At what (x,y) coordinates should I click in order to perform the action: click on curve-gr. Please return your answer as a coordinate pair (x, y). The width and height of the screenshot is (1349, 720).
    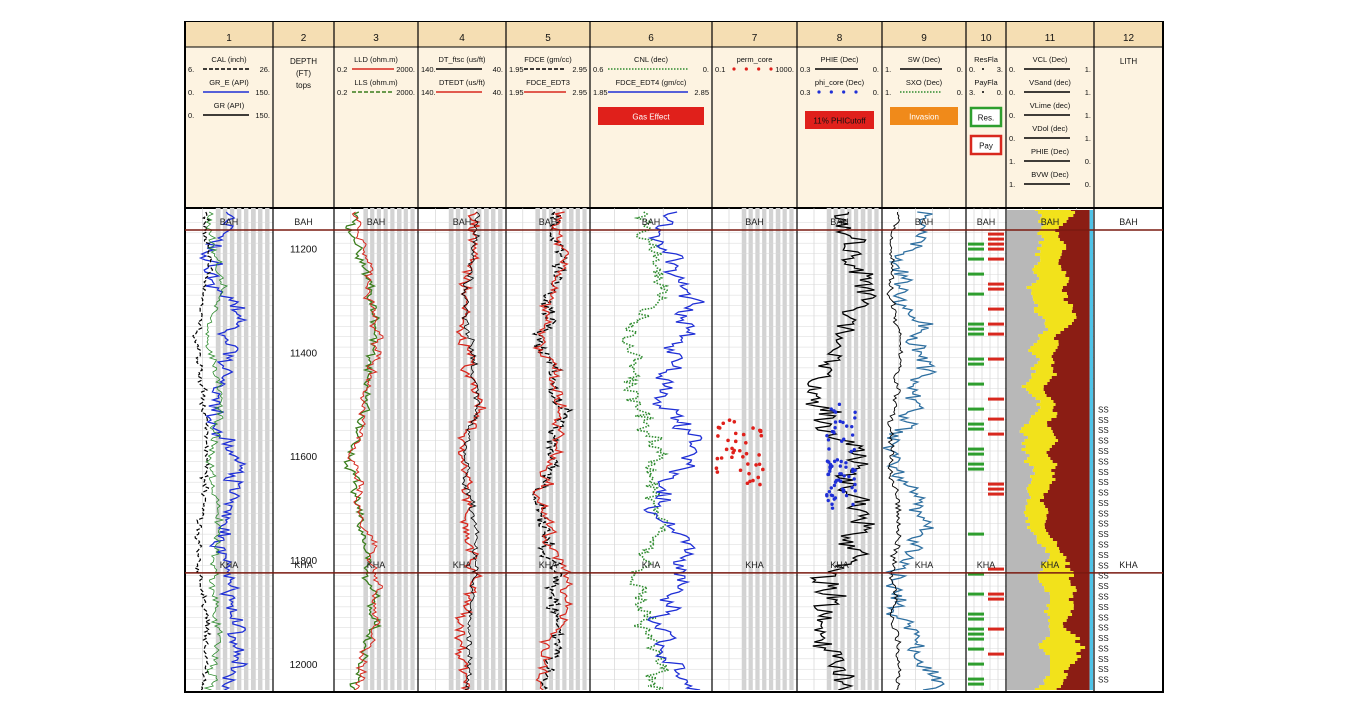
    Looking at the image, I should click on (216, 450).